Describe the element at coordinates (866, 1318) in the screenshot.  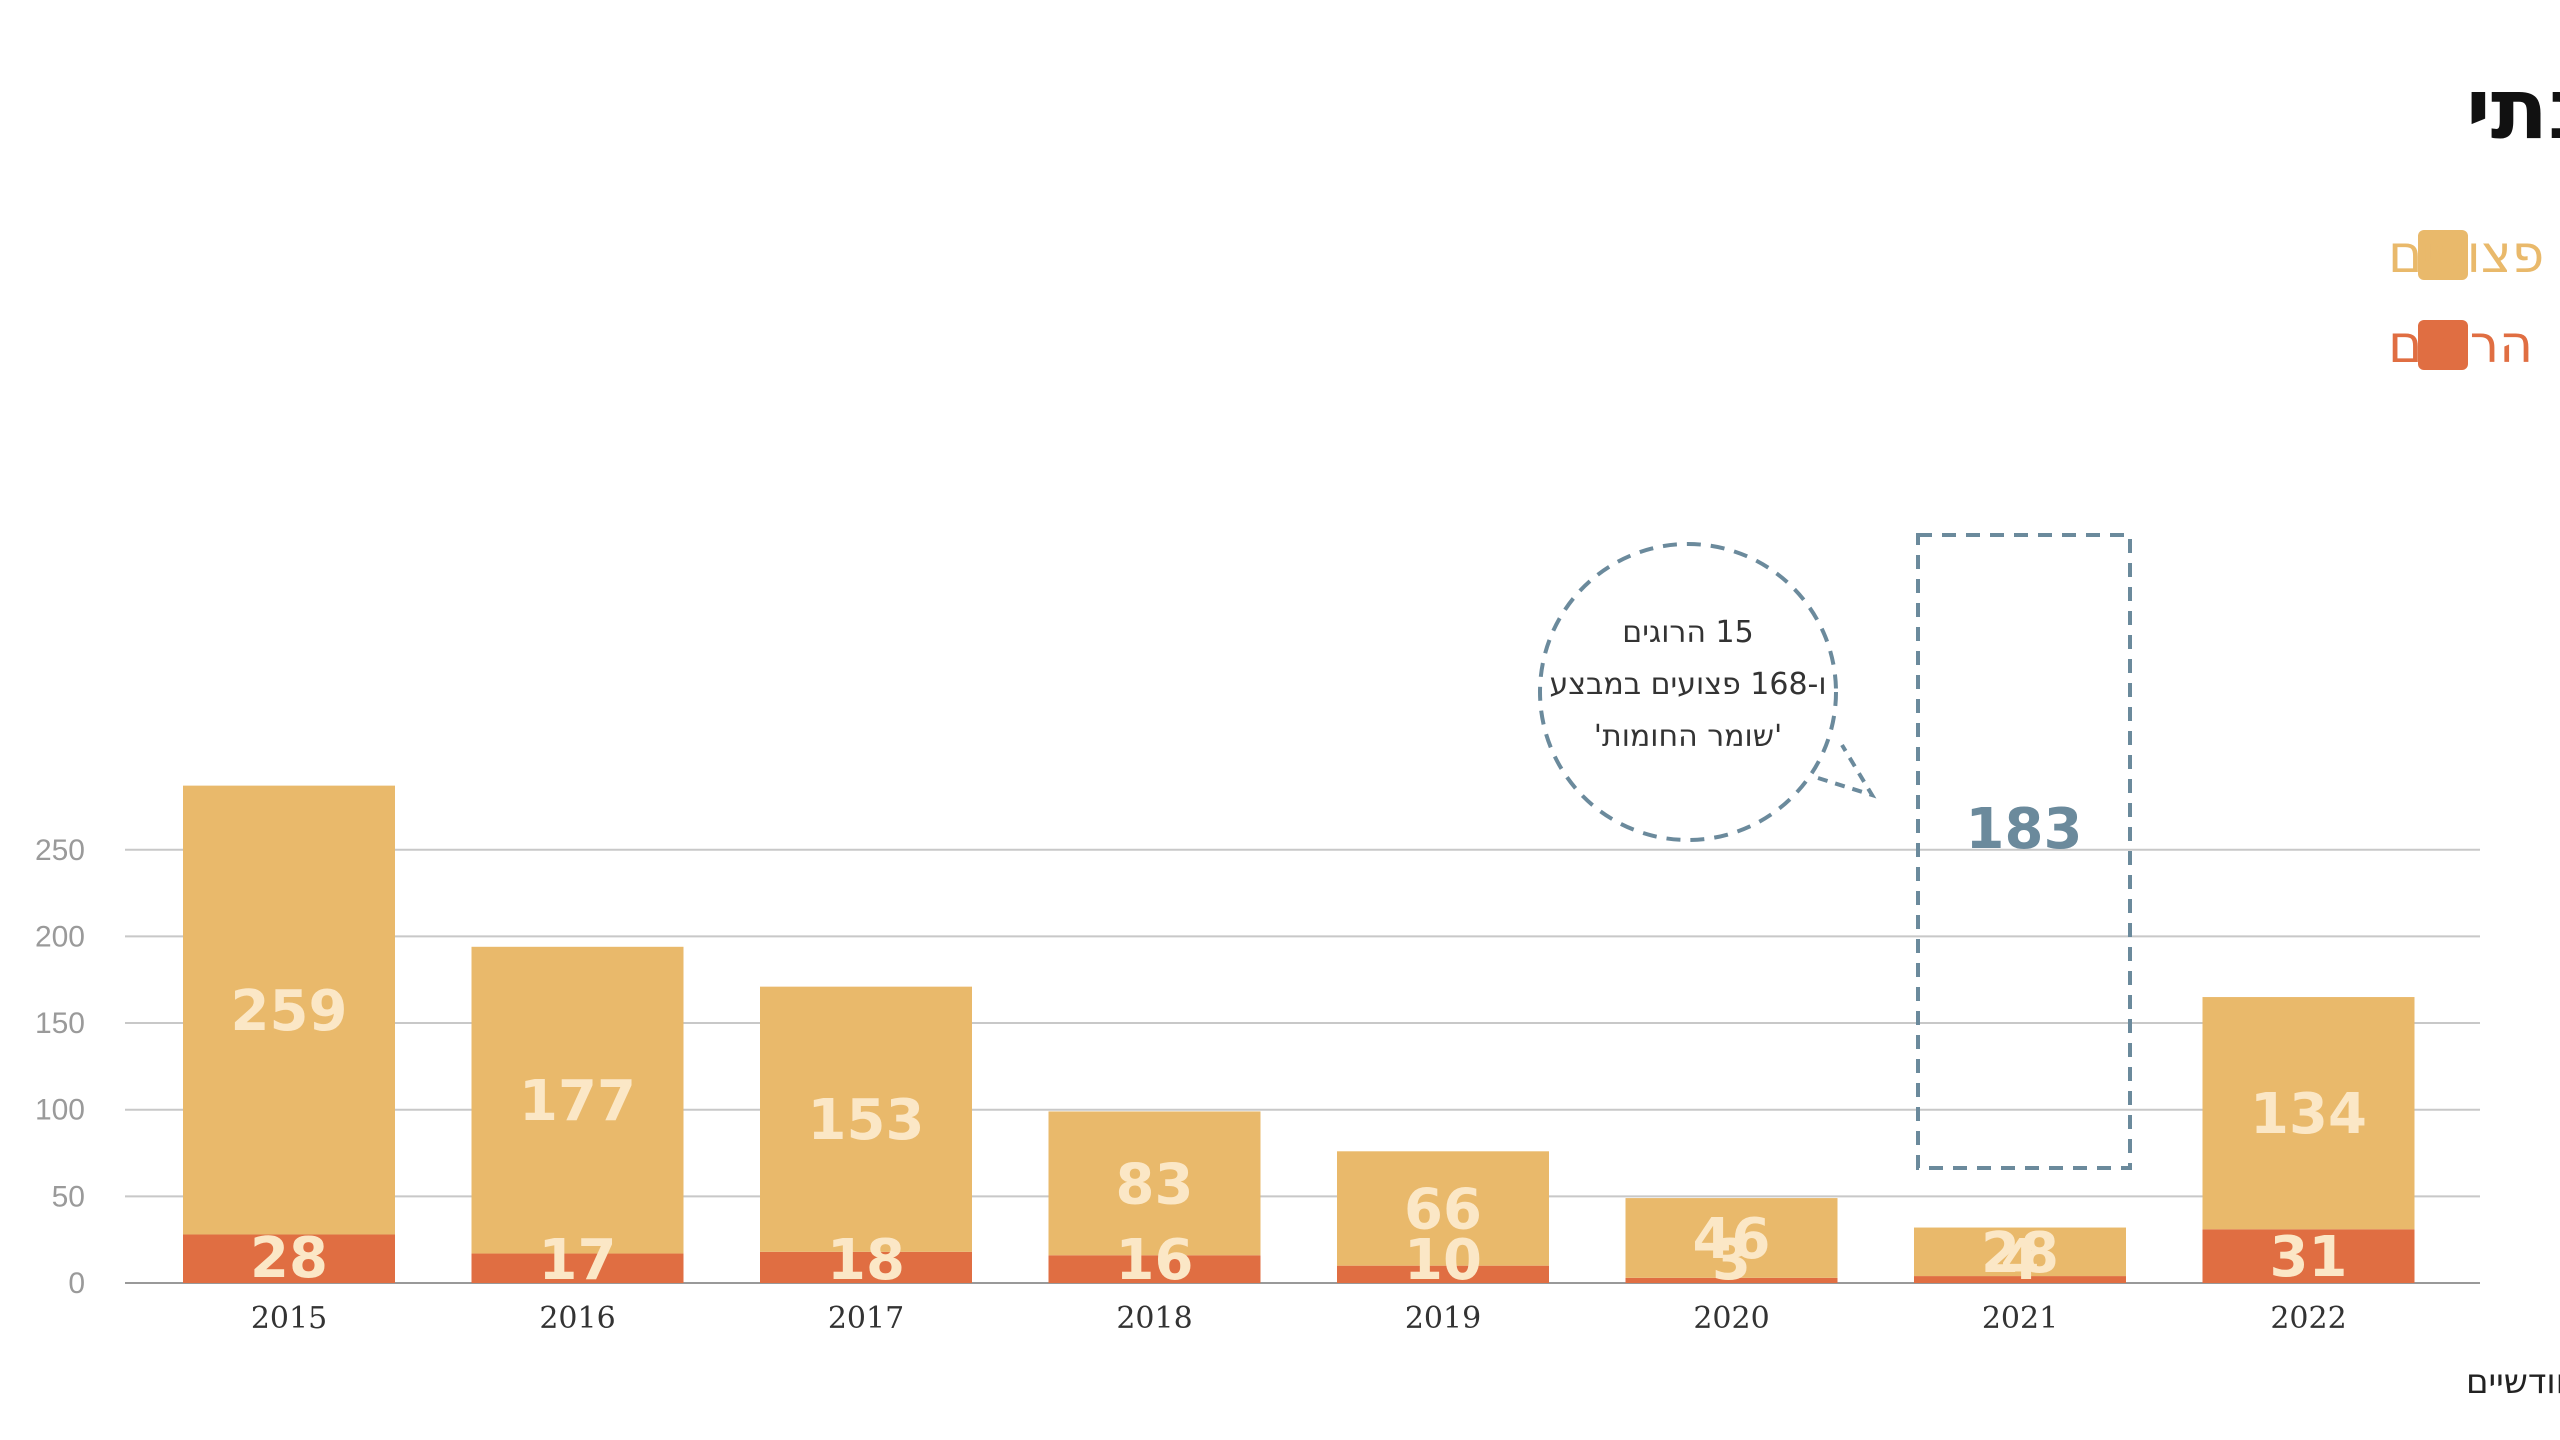
I see `x-tick-label: 2017` at that location.